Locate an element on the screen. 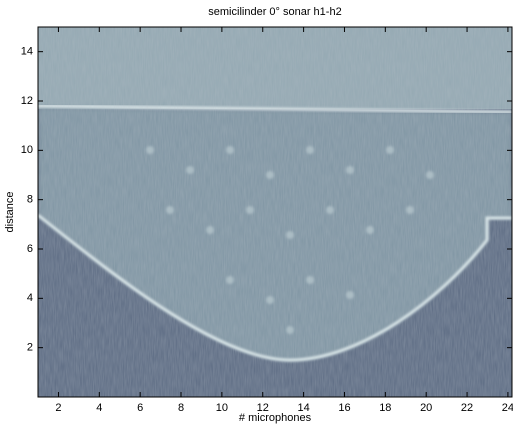 Image resolution: width=513 pixels, height=426 pixels. y-tick-label: 4 is located at coordinates (30, 298).